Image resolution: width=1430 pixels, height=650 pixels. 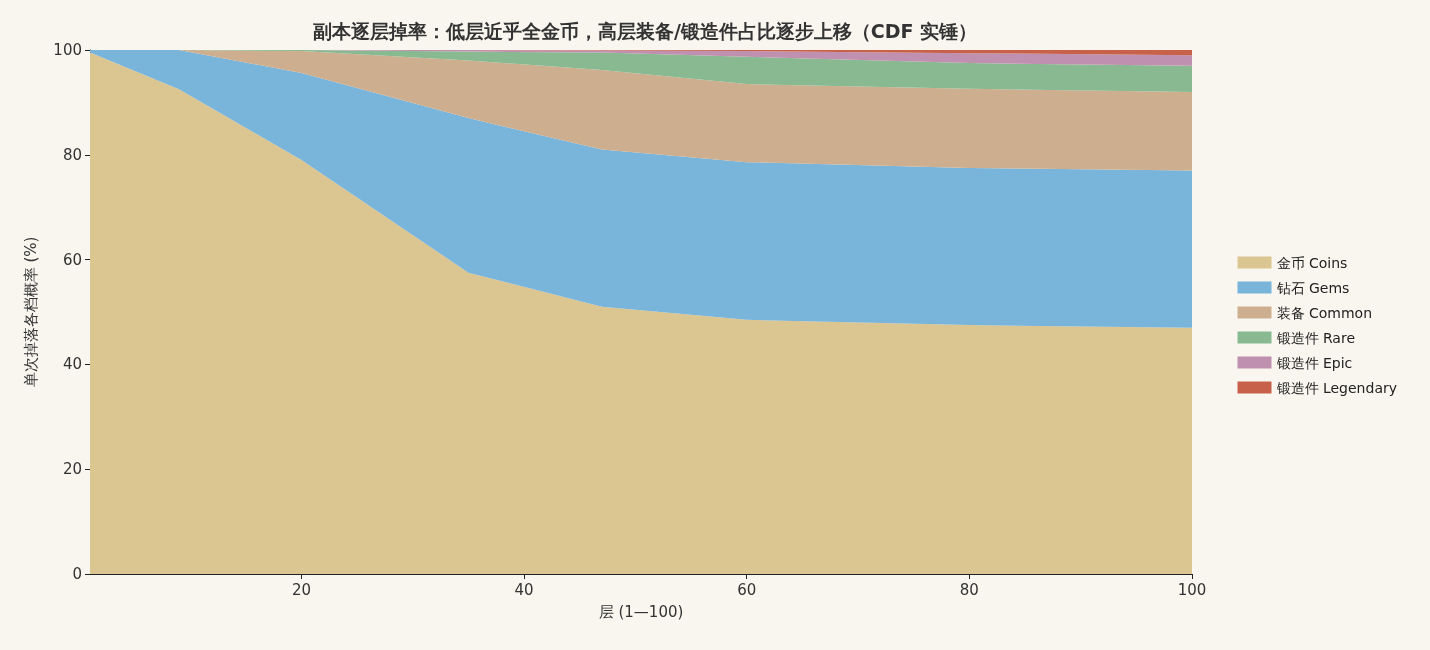 I want to click on y-tick-label: 0, so click(x=77, y=574).